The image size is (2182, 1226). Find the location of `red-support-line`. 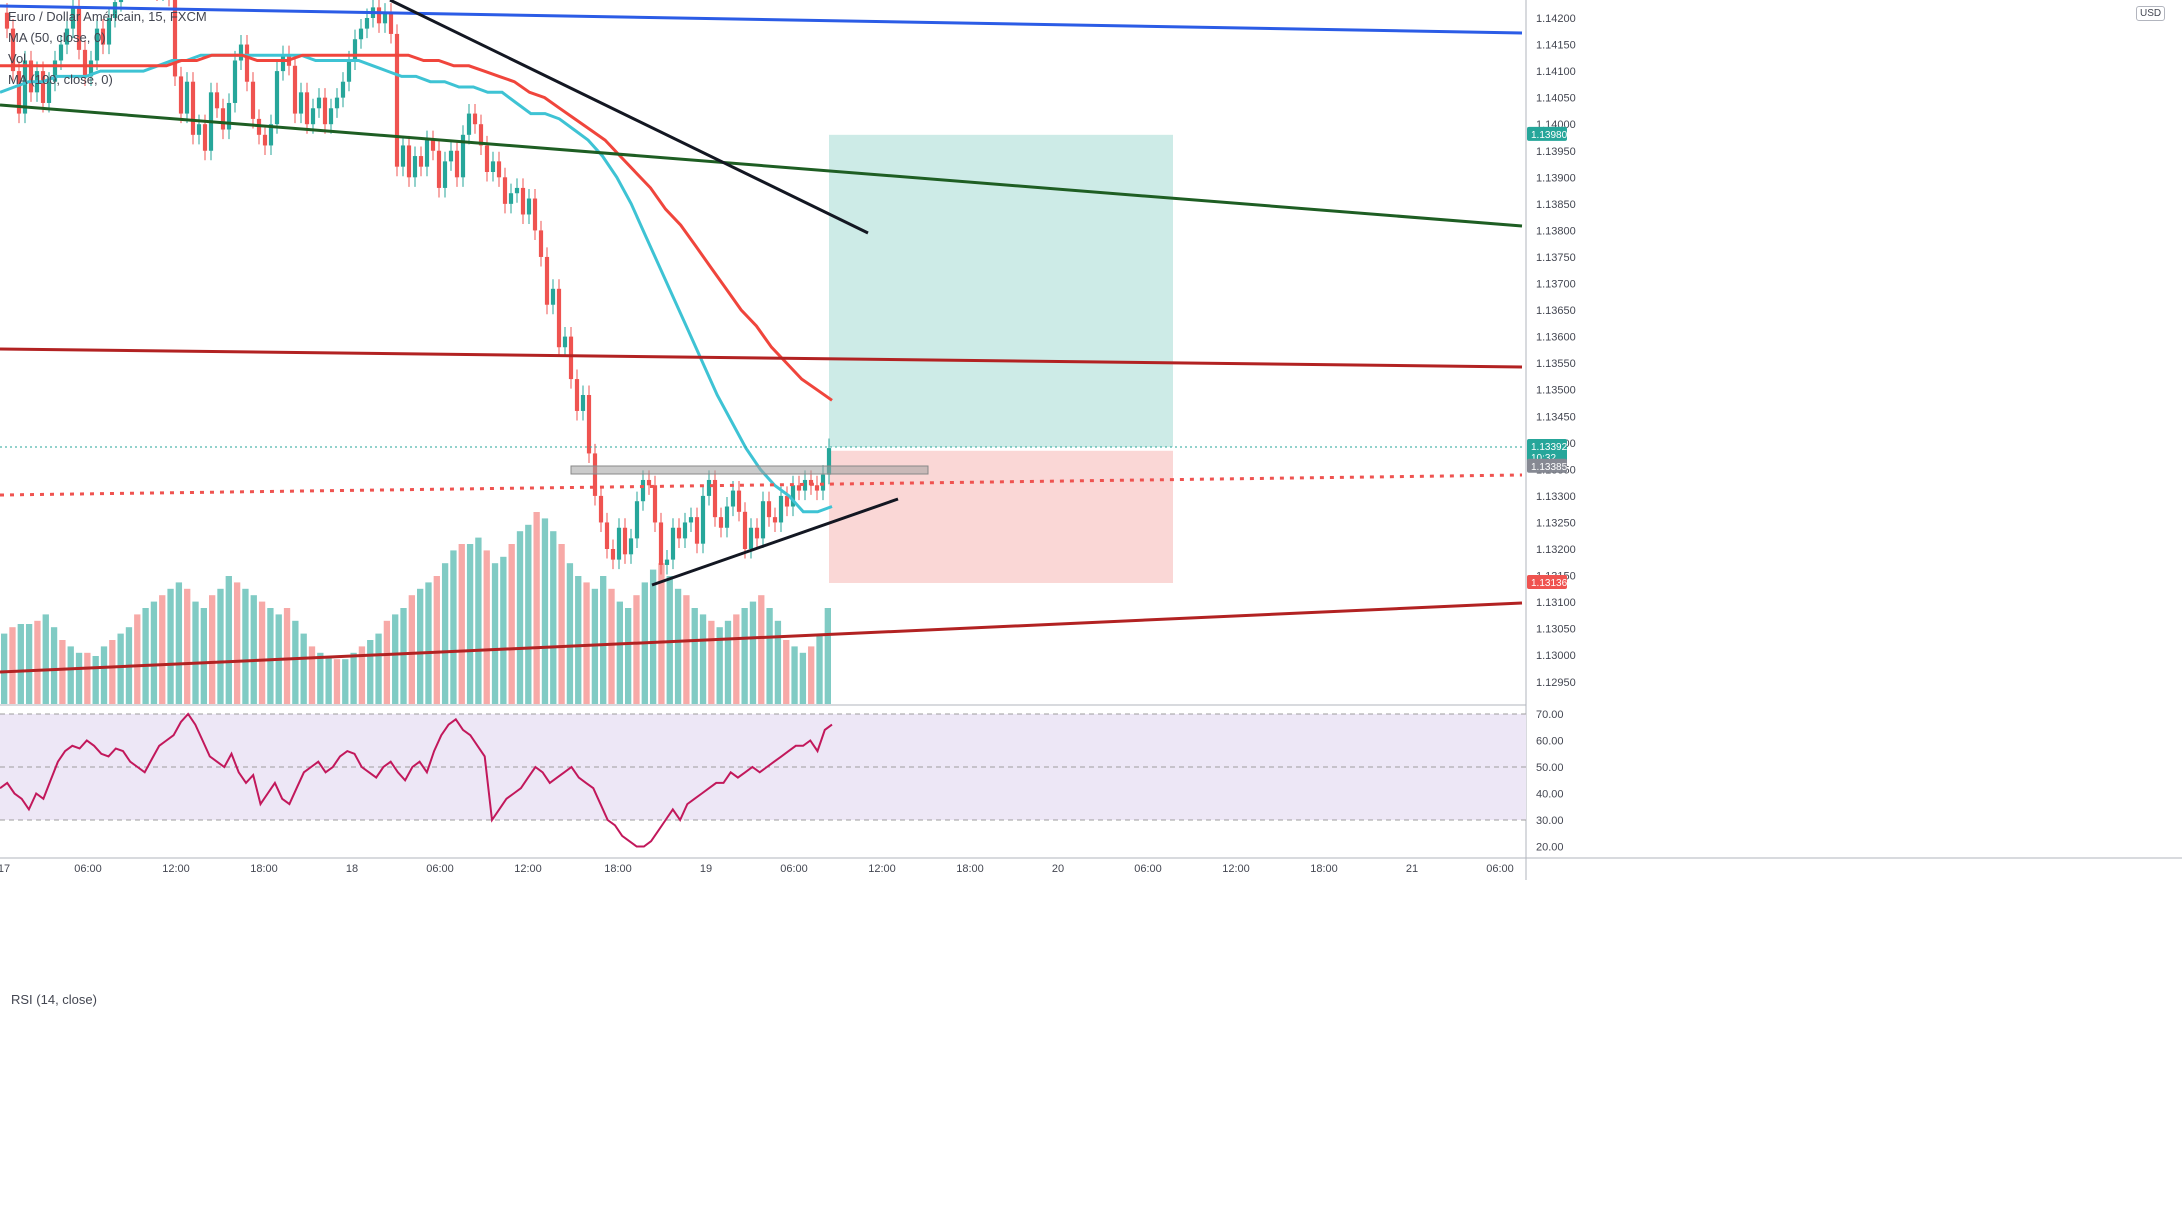

red-support-line is located at coordinates (761, 637).